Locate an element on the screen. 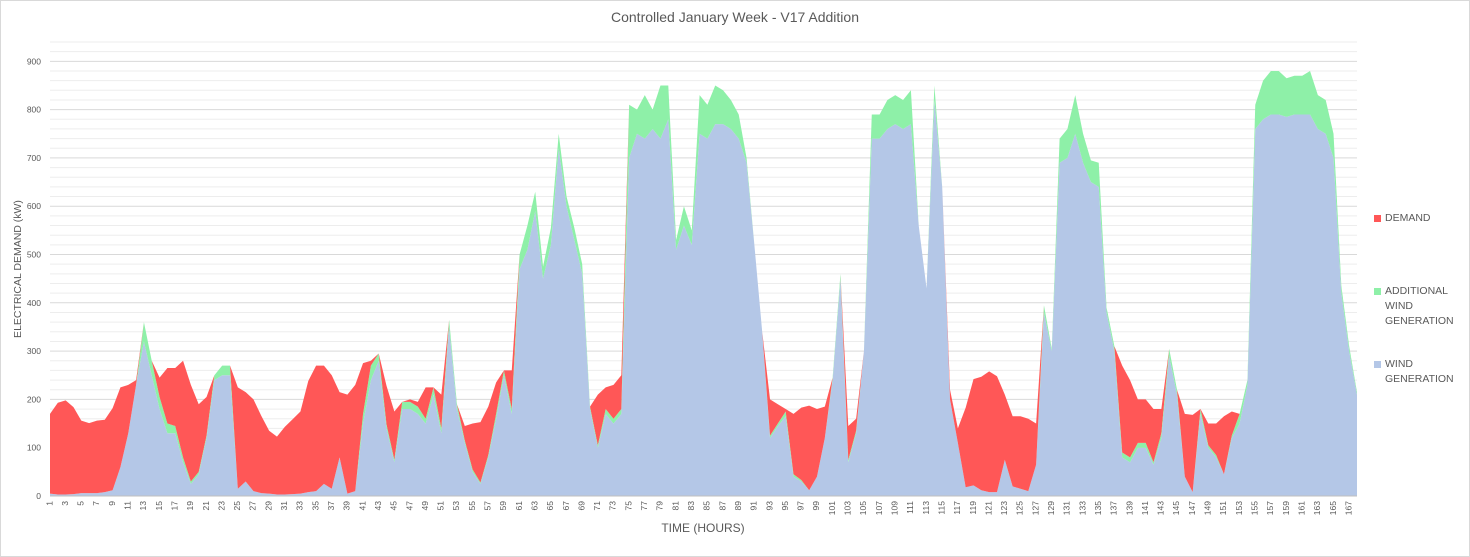 This screenshot has height=557, width=1470. legend-label-wind: WIND GENERATION is located at coordinates (1419, 371).